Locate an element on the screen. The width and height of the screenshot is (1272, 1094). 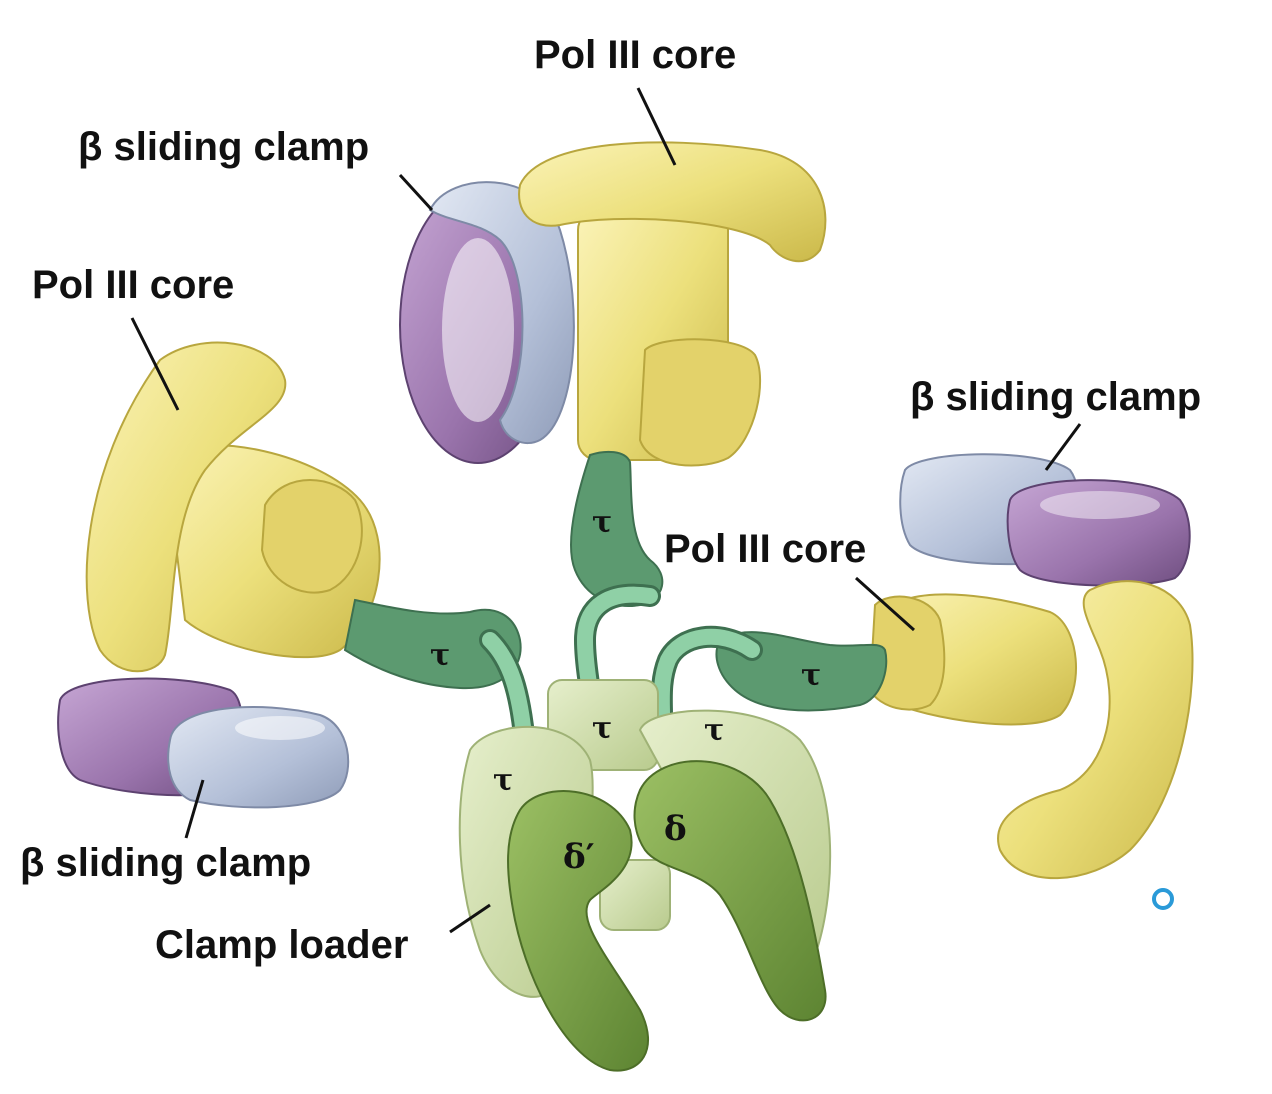
beta-clamp-right is located at coordinates (1045, 520).